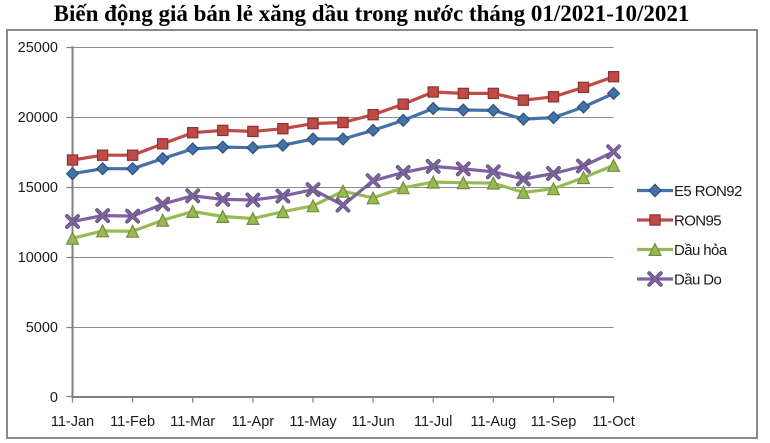 Image resolution: width=770 pixels, height=443 pixels. What do you see at coordinates (554, 422) in the screenshot?
I see `svg-text: 11-Sep` at bounding box center [554, 422].